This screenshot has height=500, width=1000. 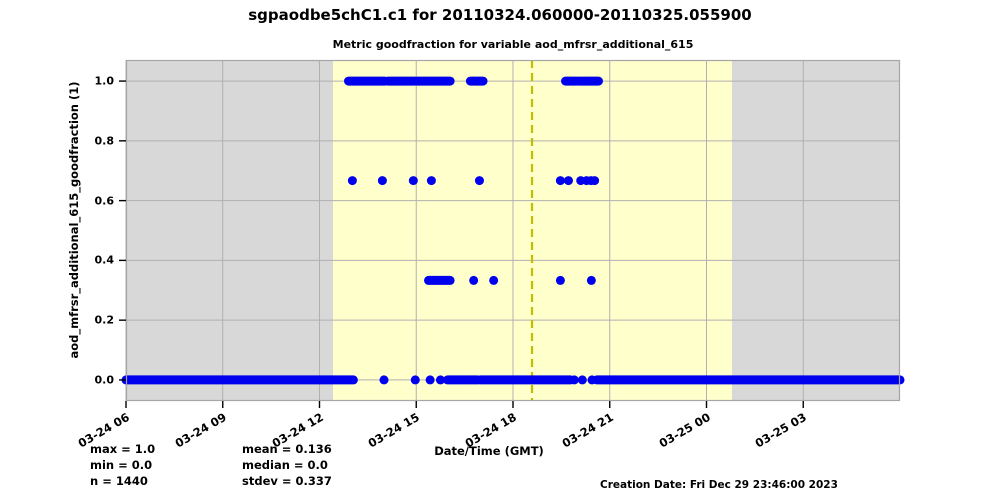 I want to click on stat-min: min = 0.0, so click(x=121, y=465).